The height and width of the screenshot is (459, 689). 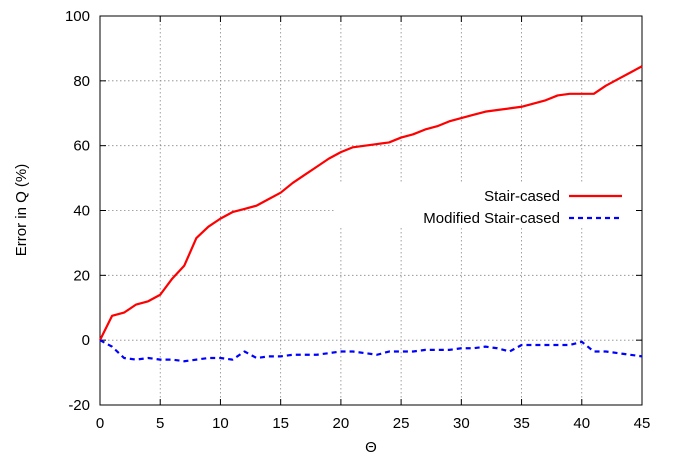 I want to click on y-tick-label: 0, so click(x=86, y=340).